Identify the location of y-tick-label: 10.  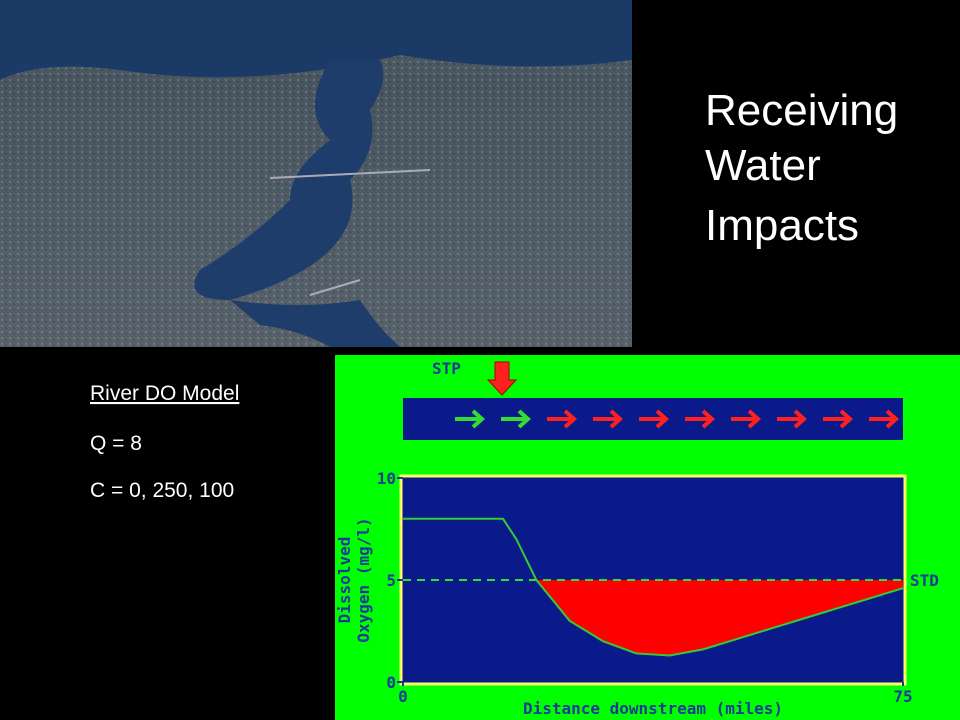
(386, 478).